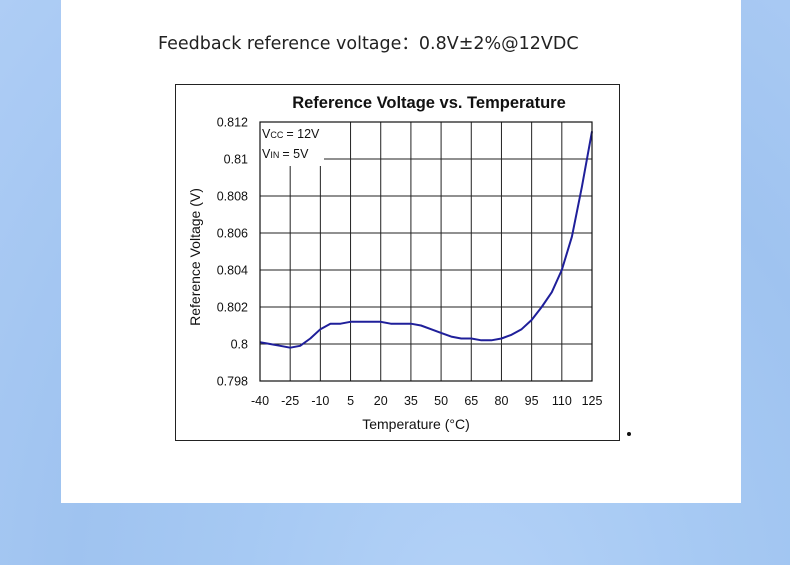  Describe the element at coordinates (562, 401) in the screenshot. I see `x-tick-label: 110` at that location.